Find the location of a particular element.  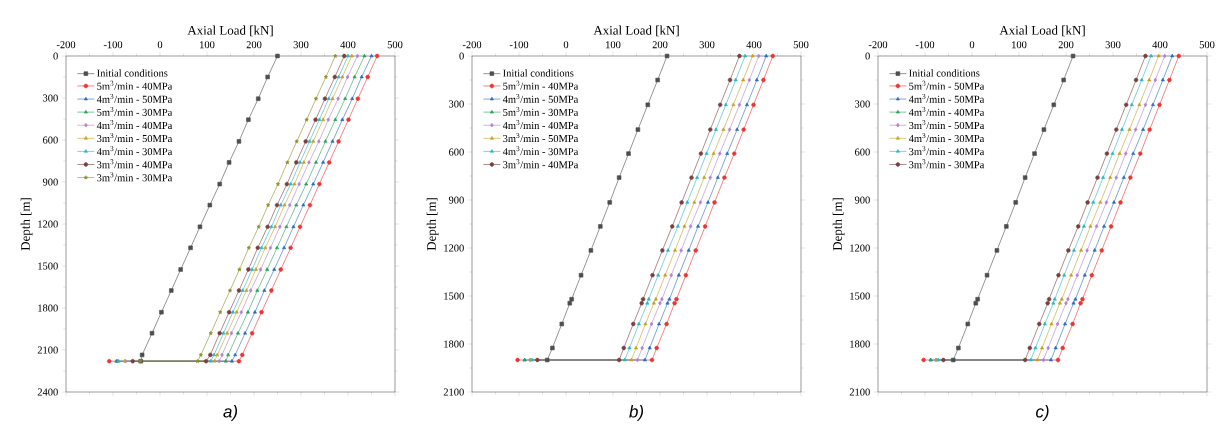

y-tick-label: 2400 is located at coordinates (47, 392).